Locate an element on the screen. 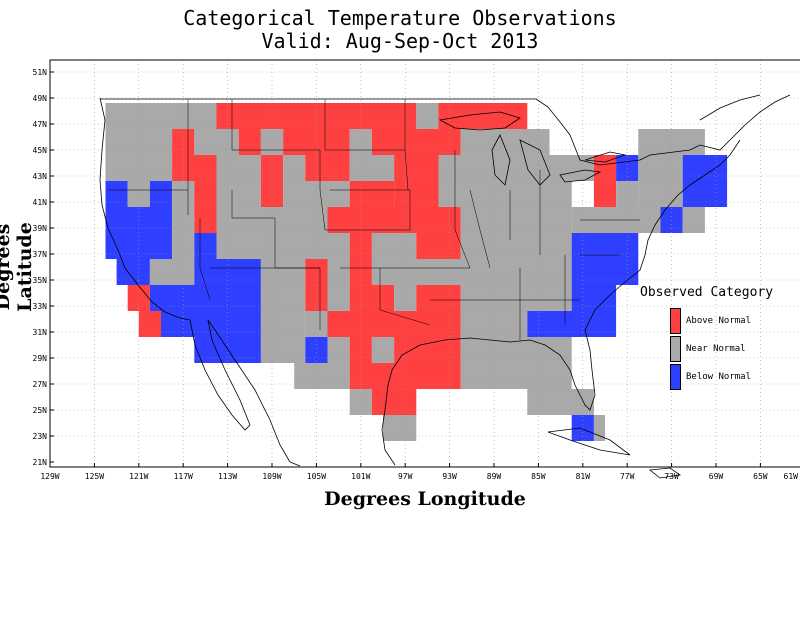 This screenshot has height=618, width=800. x-tick-label: 69W is located at coordinates (716, 476).